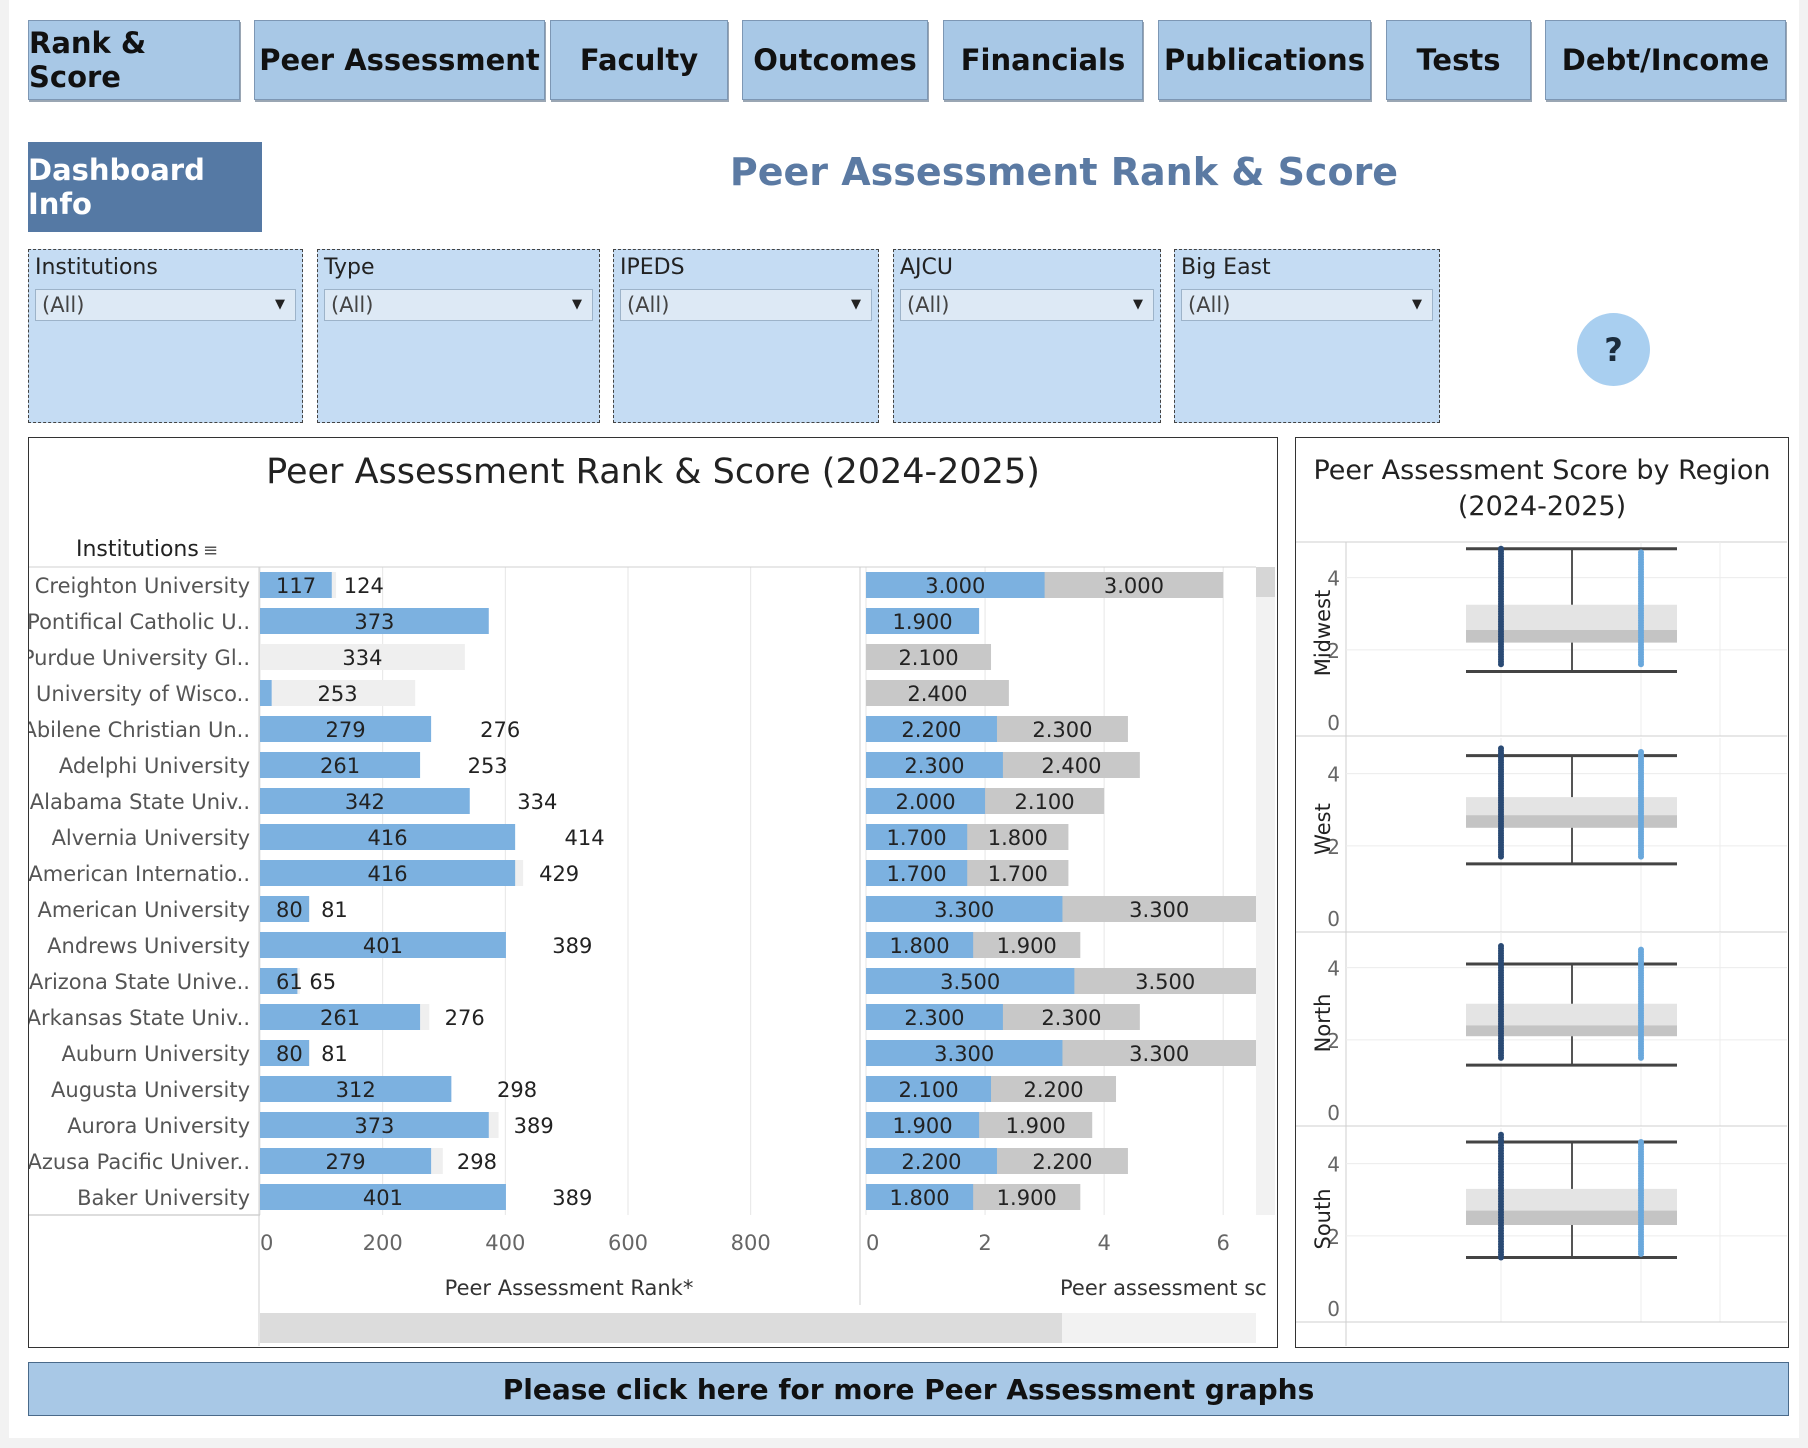 This screenshot has height=1448, width=1808. I want to click on rank-data-label: 279, so click(346, 1162).